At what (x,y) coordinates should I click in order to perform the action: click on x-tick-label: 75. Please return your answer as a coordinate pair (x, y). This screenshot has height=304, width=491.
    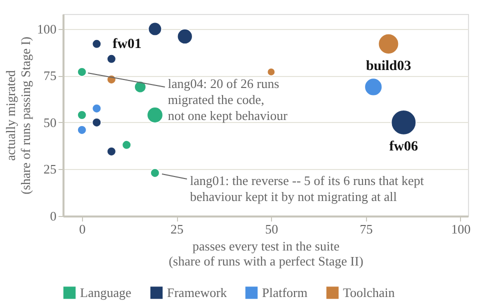
    Looking at the image, I should click on (366, 229).